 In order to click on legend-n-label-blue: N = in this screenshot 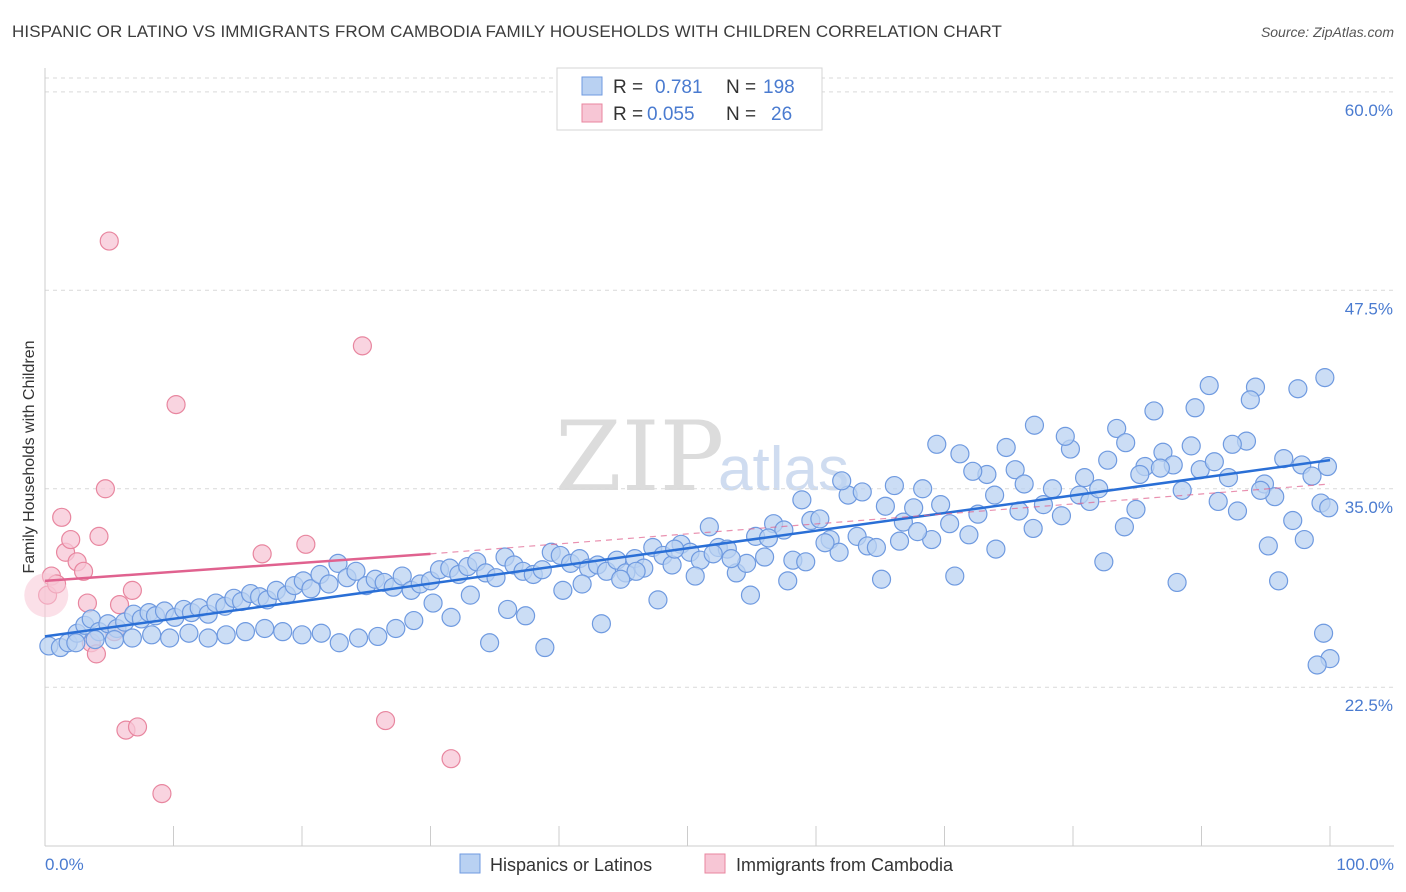, I will do `click(741, 87)`.